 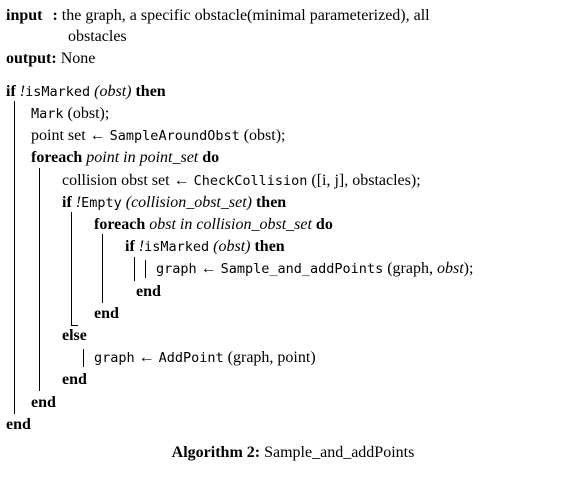 What do you see at coordinates (78, 58) in the screenshot?
I see `output-description: None` at bounding box center [78, 58].